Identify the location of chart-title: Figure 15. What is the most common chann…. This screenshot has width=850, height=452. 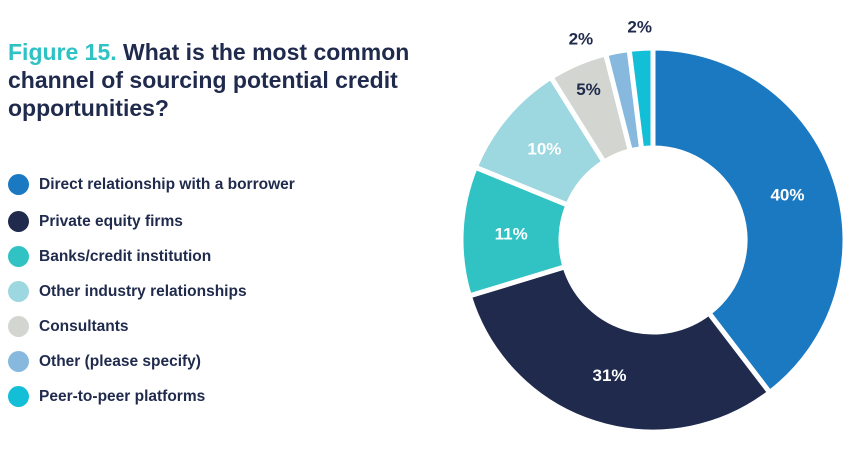
(213, 80).